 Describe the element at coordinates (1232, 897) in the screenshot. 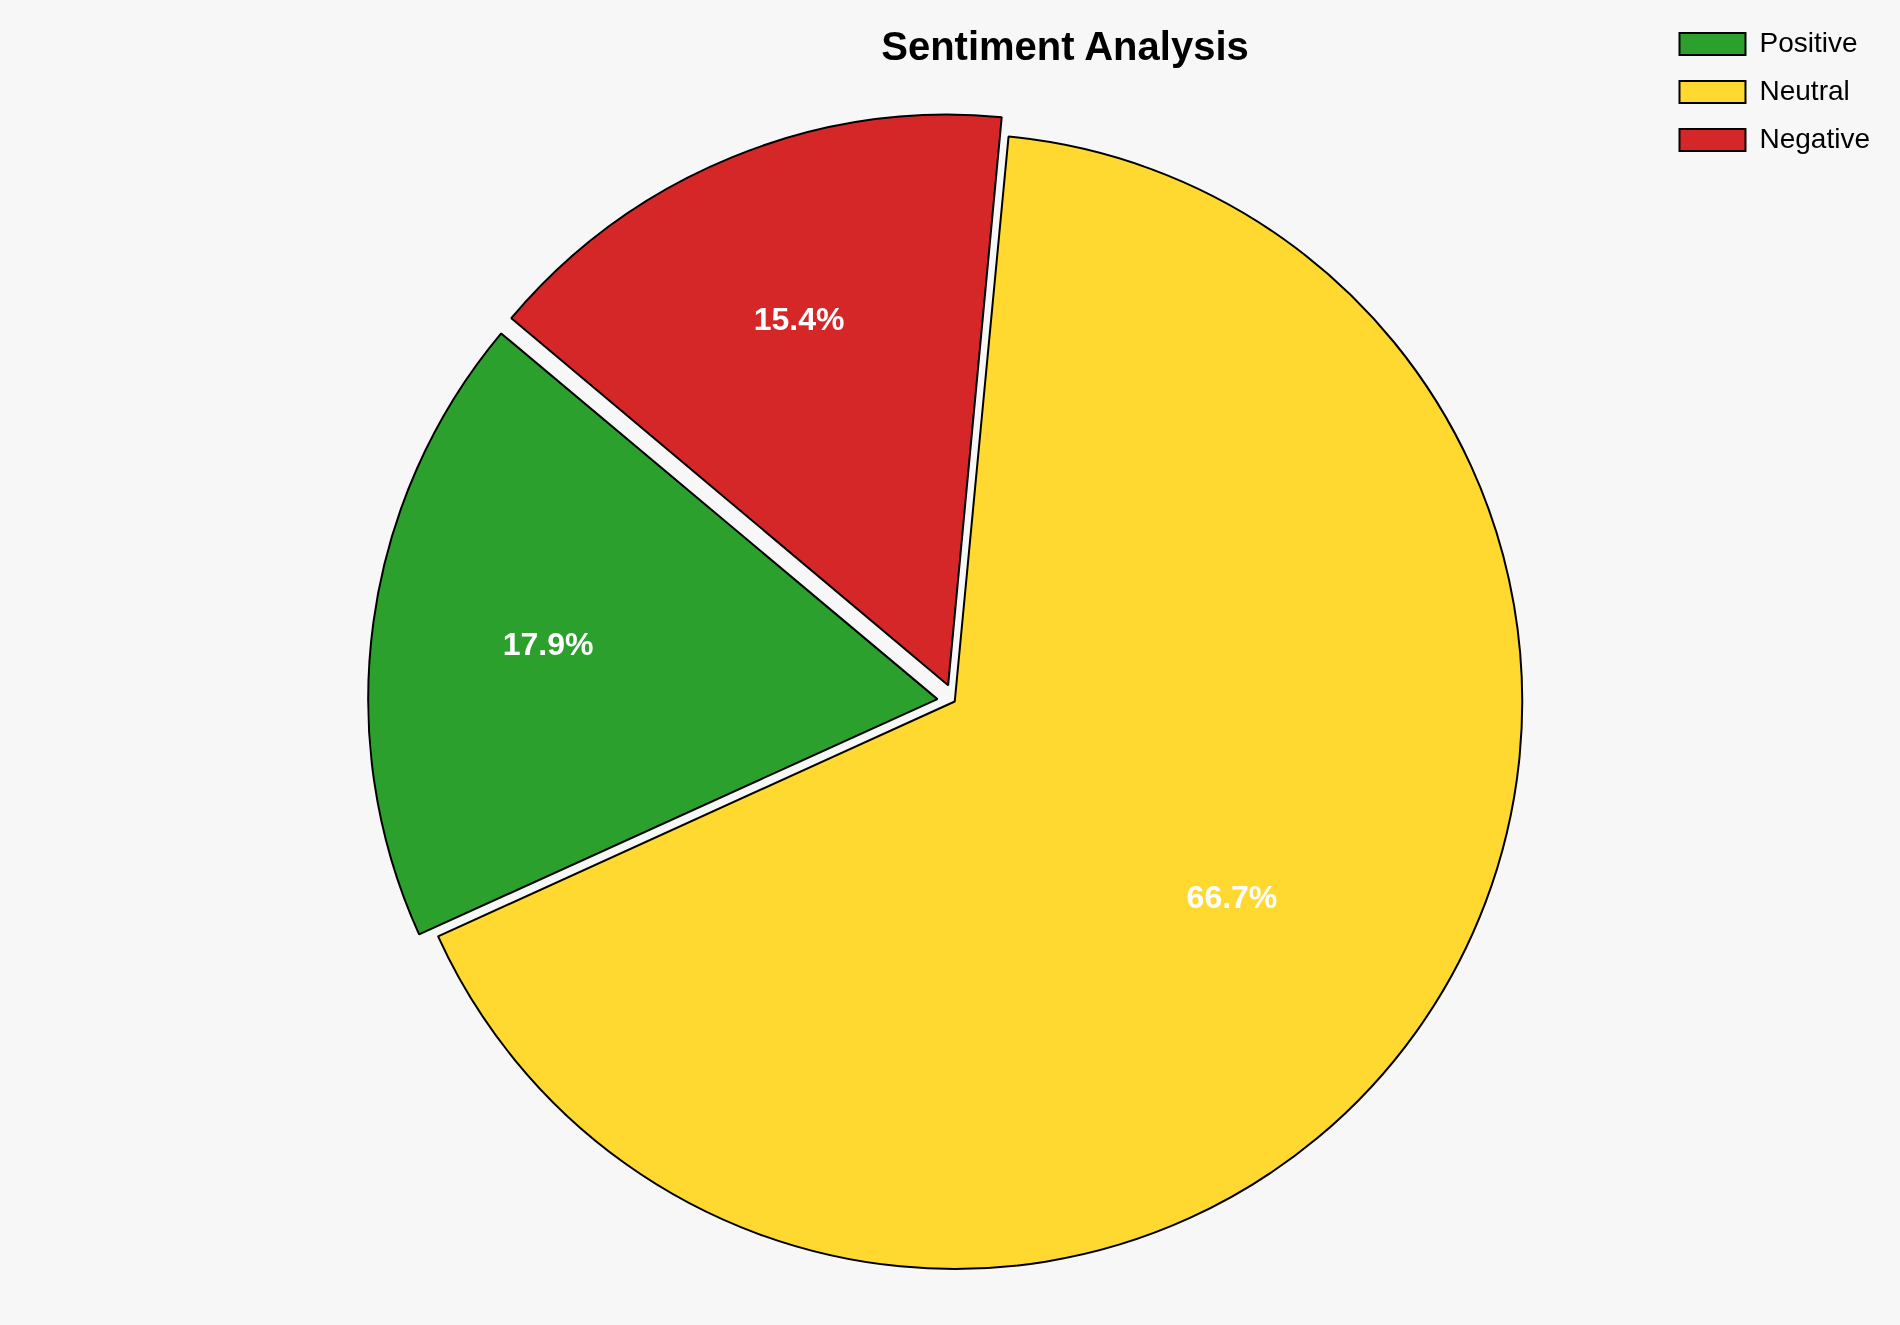

I see `data-label: 66.7%` at that location.